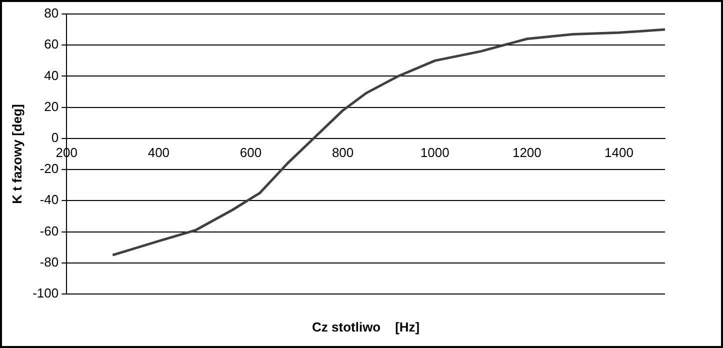 The width and height of the screenshot is (723, 348). Describe the element at coordinates (45, 293) in the screenshot. I see `y-tick-label: -100` at that location.